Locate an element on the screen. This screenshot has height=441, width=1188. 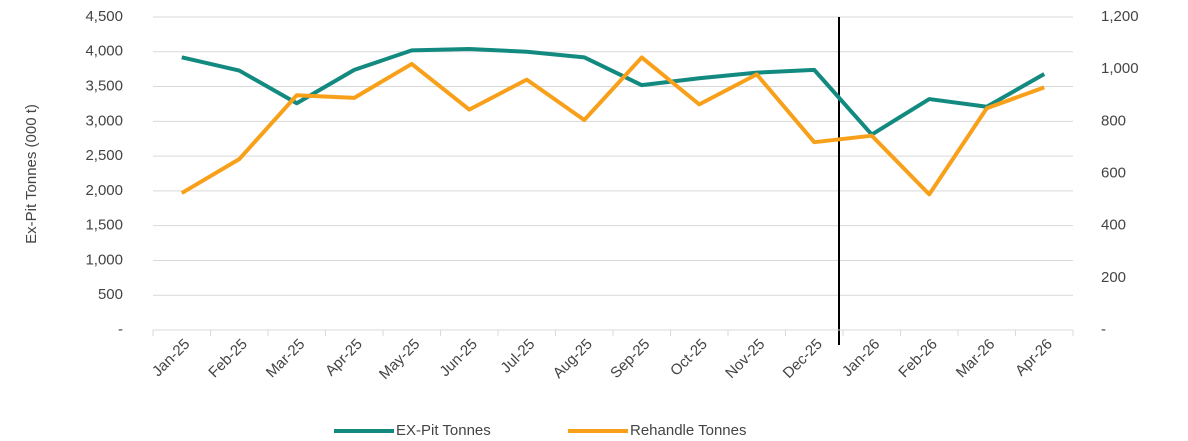
y-tick-label: 2,000 is located at coordinates (104, 190).